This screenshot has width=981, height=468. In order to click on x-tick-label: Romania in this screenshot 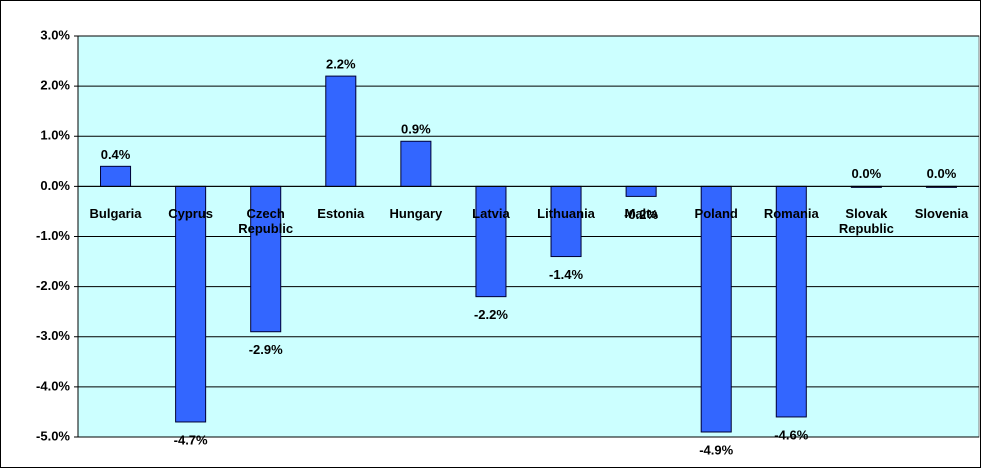, I will do `click(791, 214)`.